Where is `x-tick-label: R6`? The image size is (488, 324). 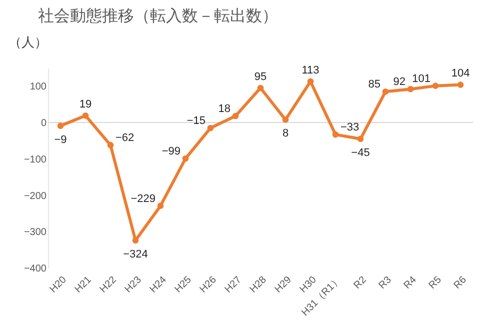 x-tick-label: R6 is located at coordinates (461, 283).